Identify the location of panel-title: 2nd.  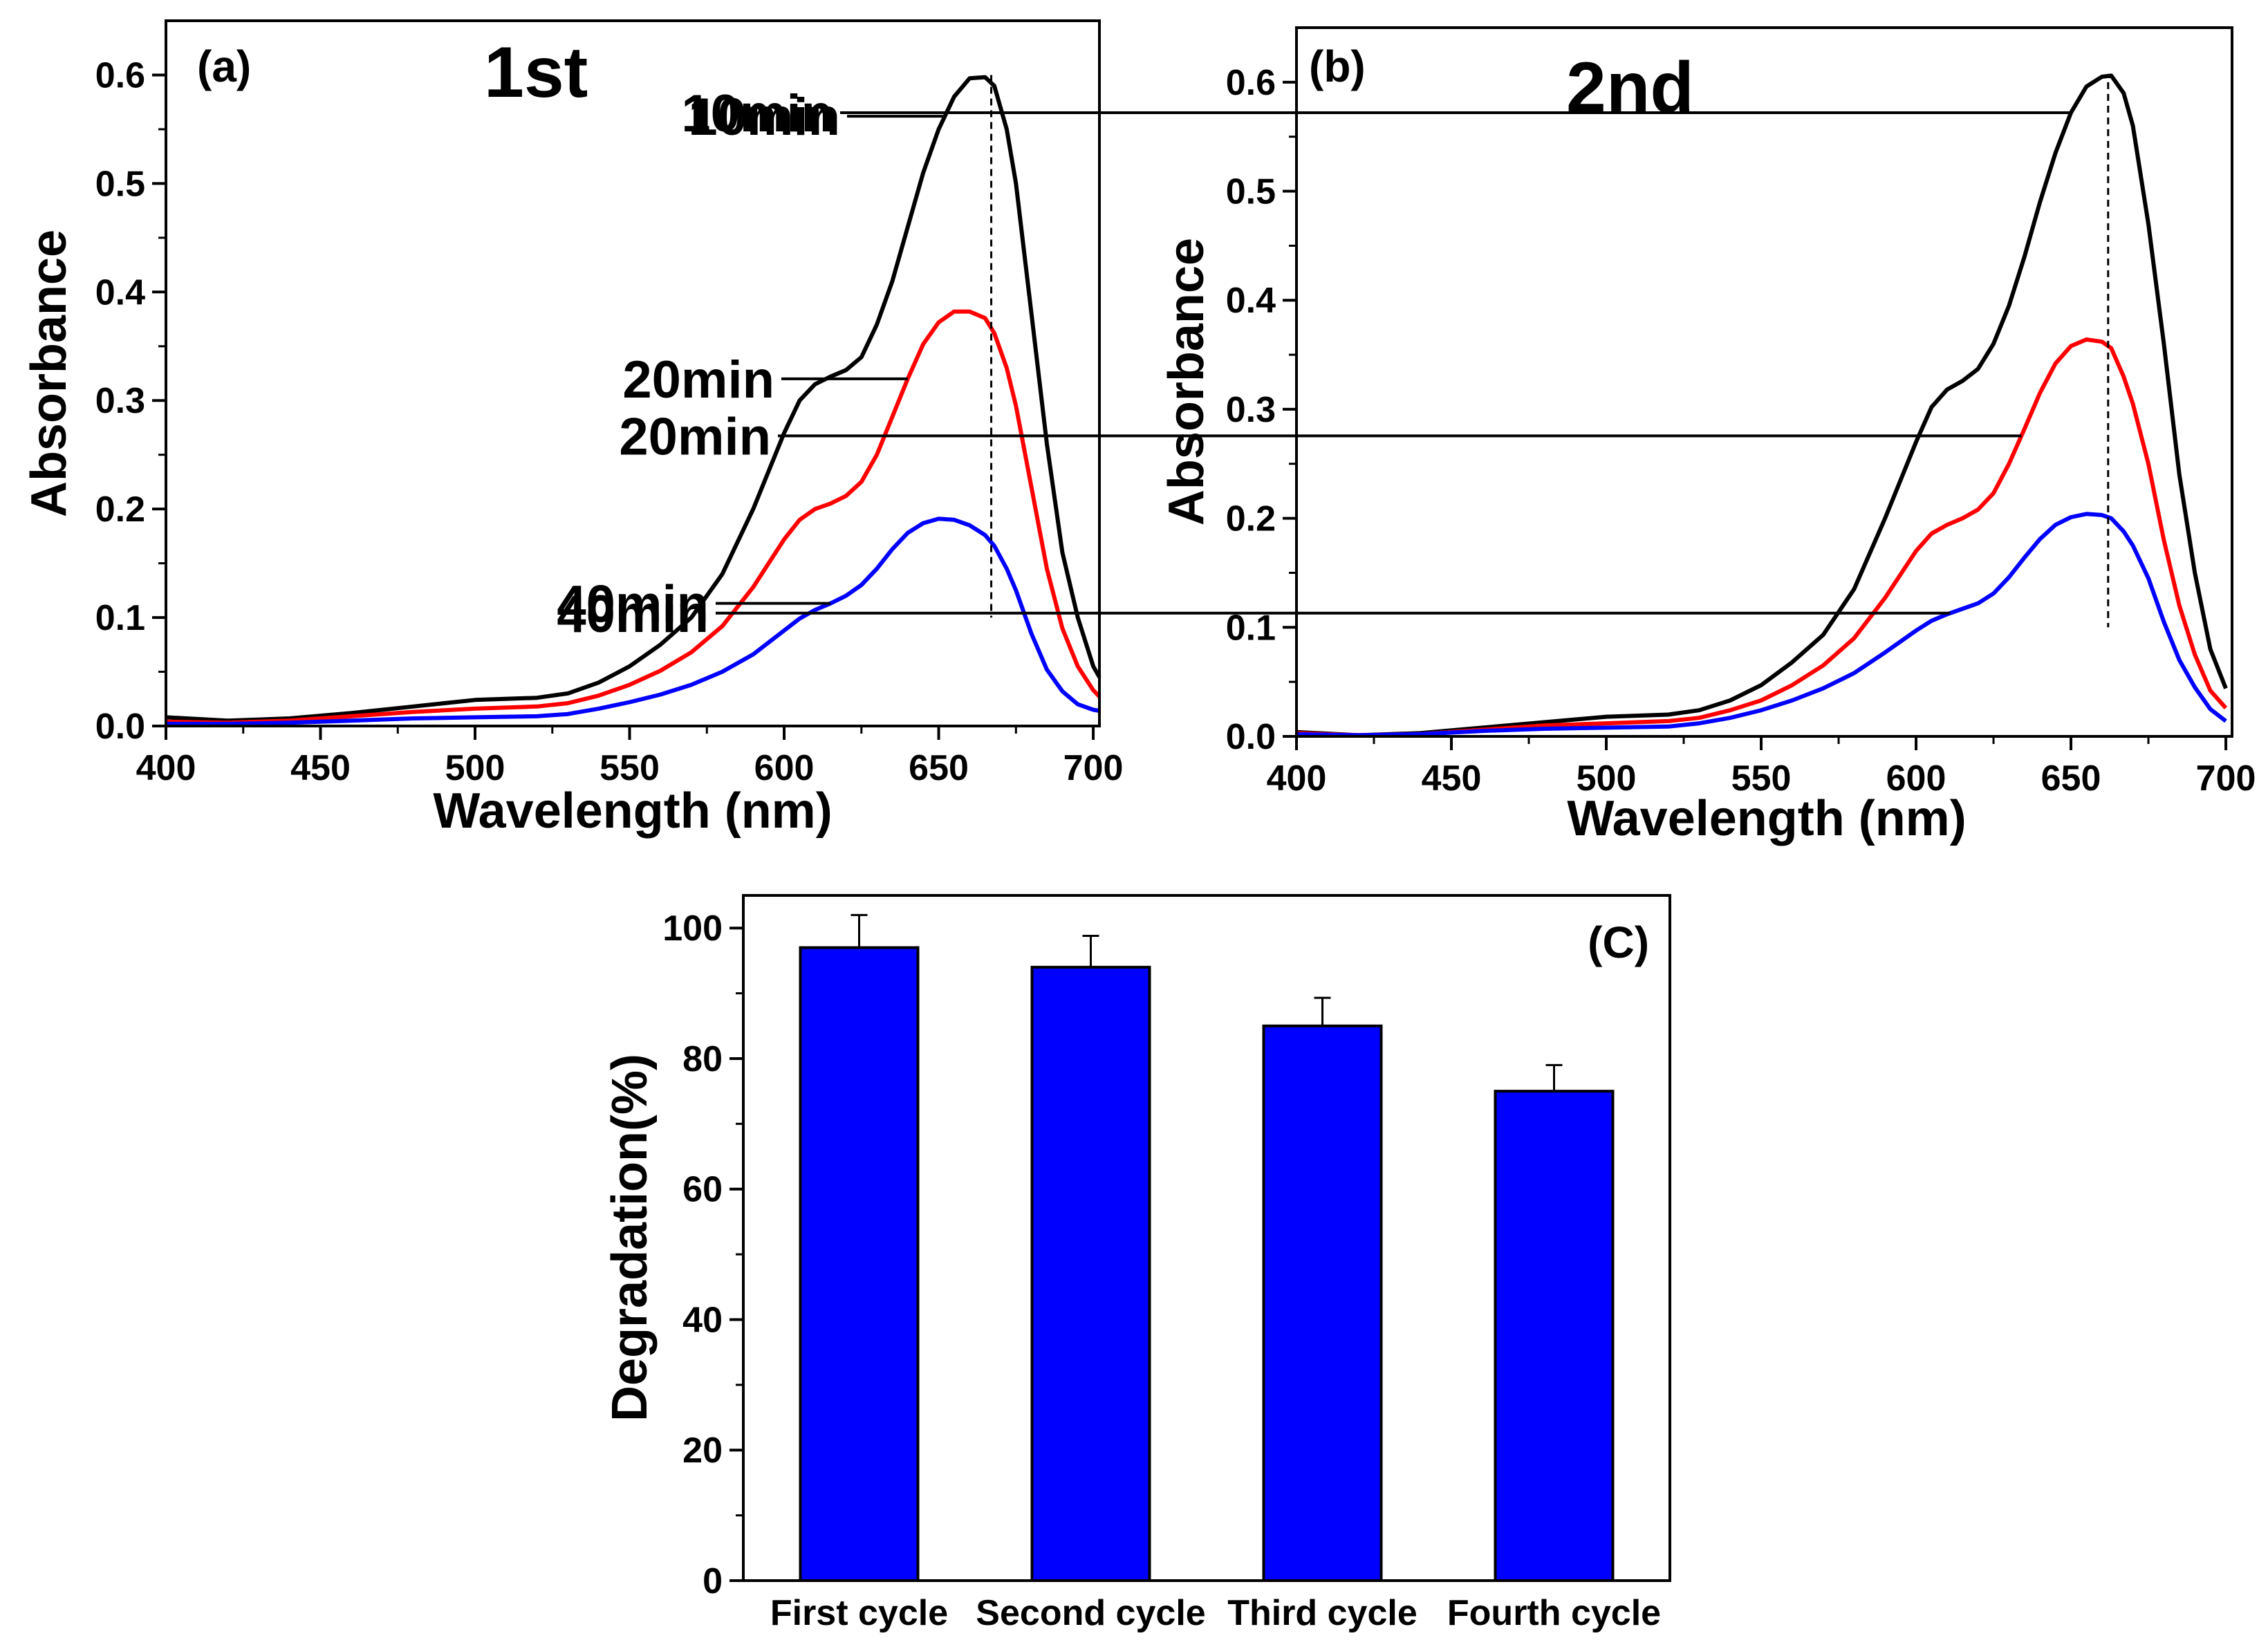
(1630, 88).